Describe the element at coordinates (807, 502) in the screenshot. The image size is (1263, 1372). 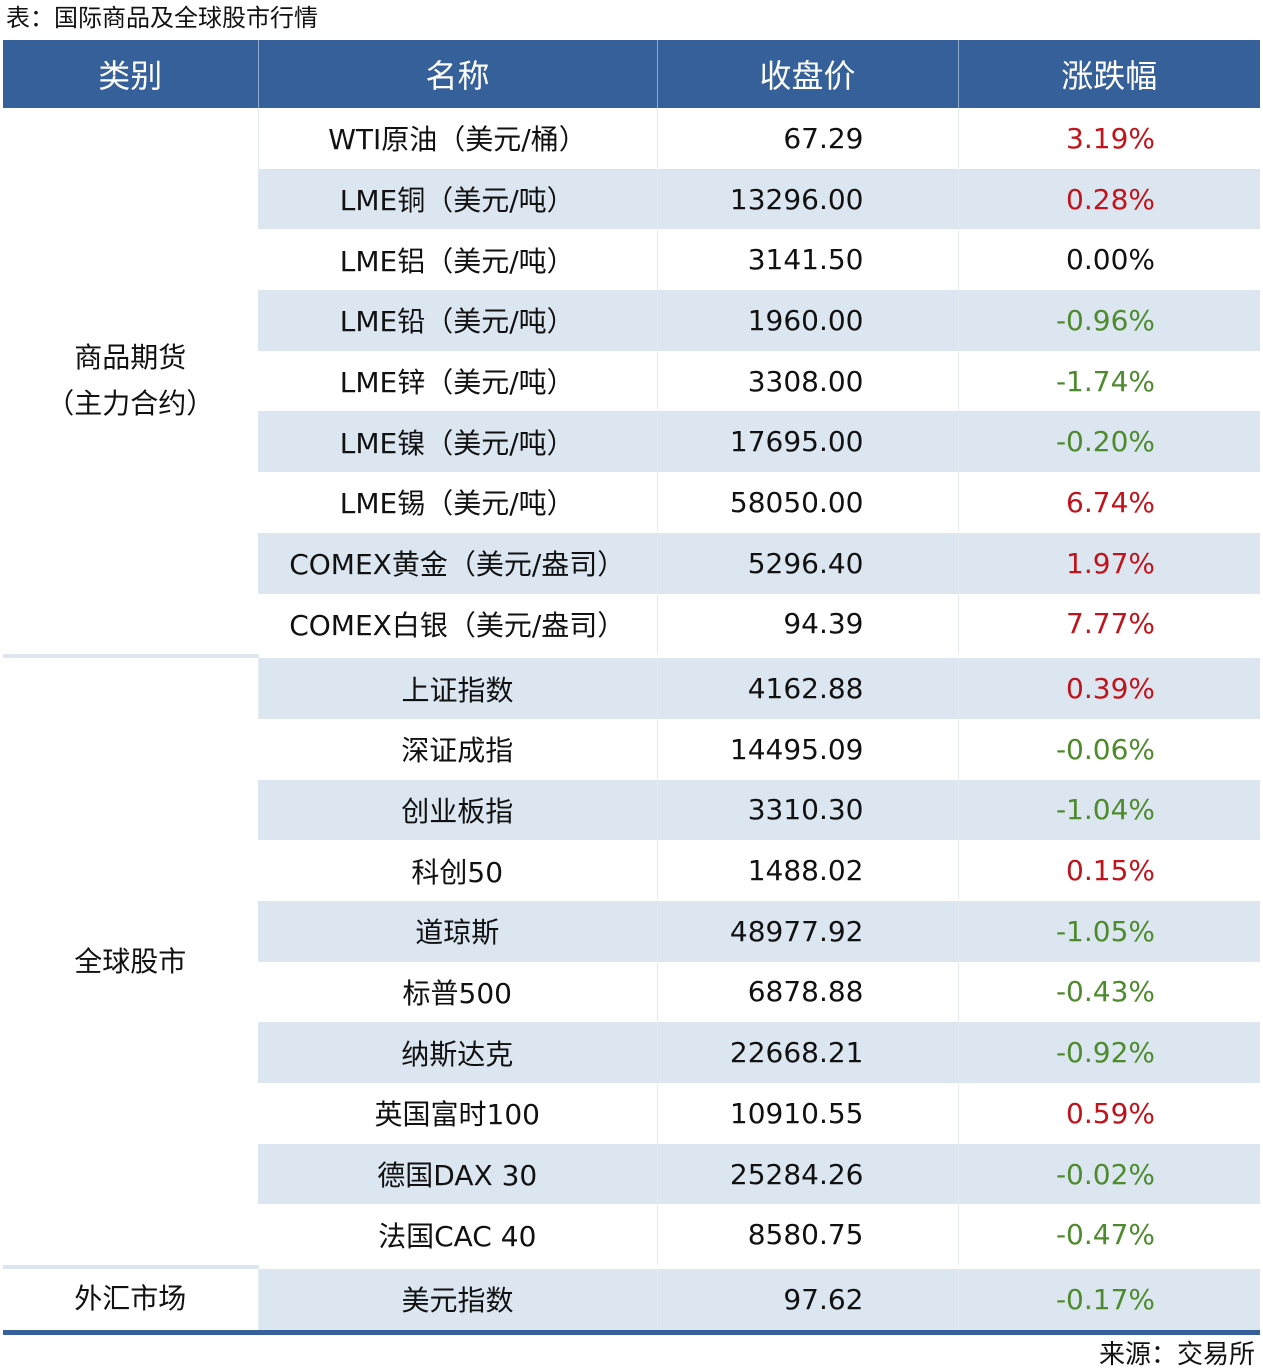
I see `close-price-cell: 58050.00` at that location.